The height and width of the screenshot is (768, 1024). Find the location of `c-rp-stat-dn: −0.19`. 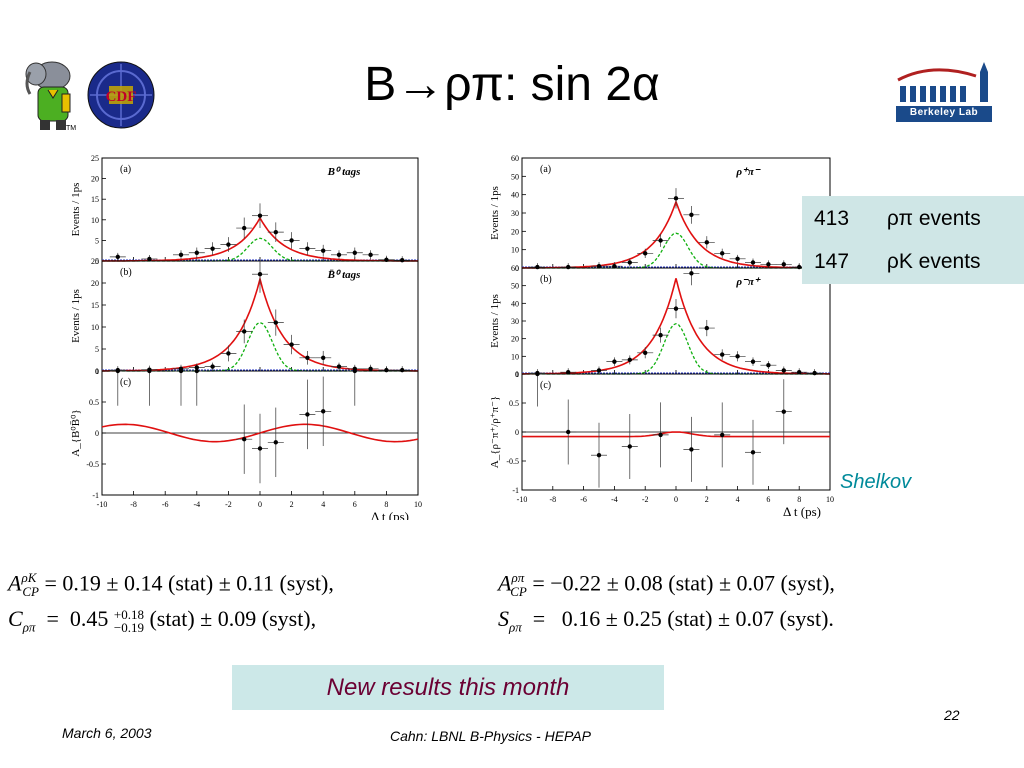

c-rp-stat-dn: −0.19 is located at coordinates (128, 627).